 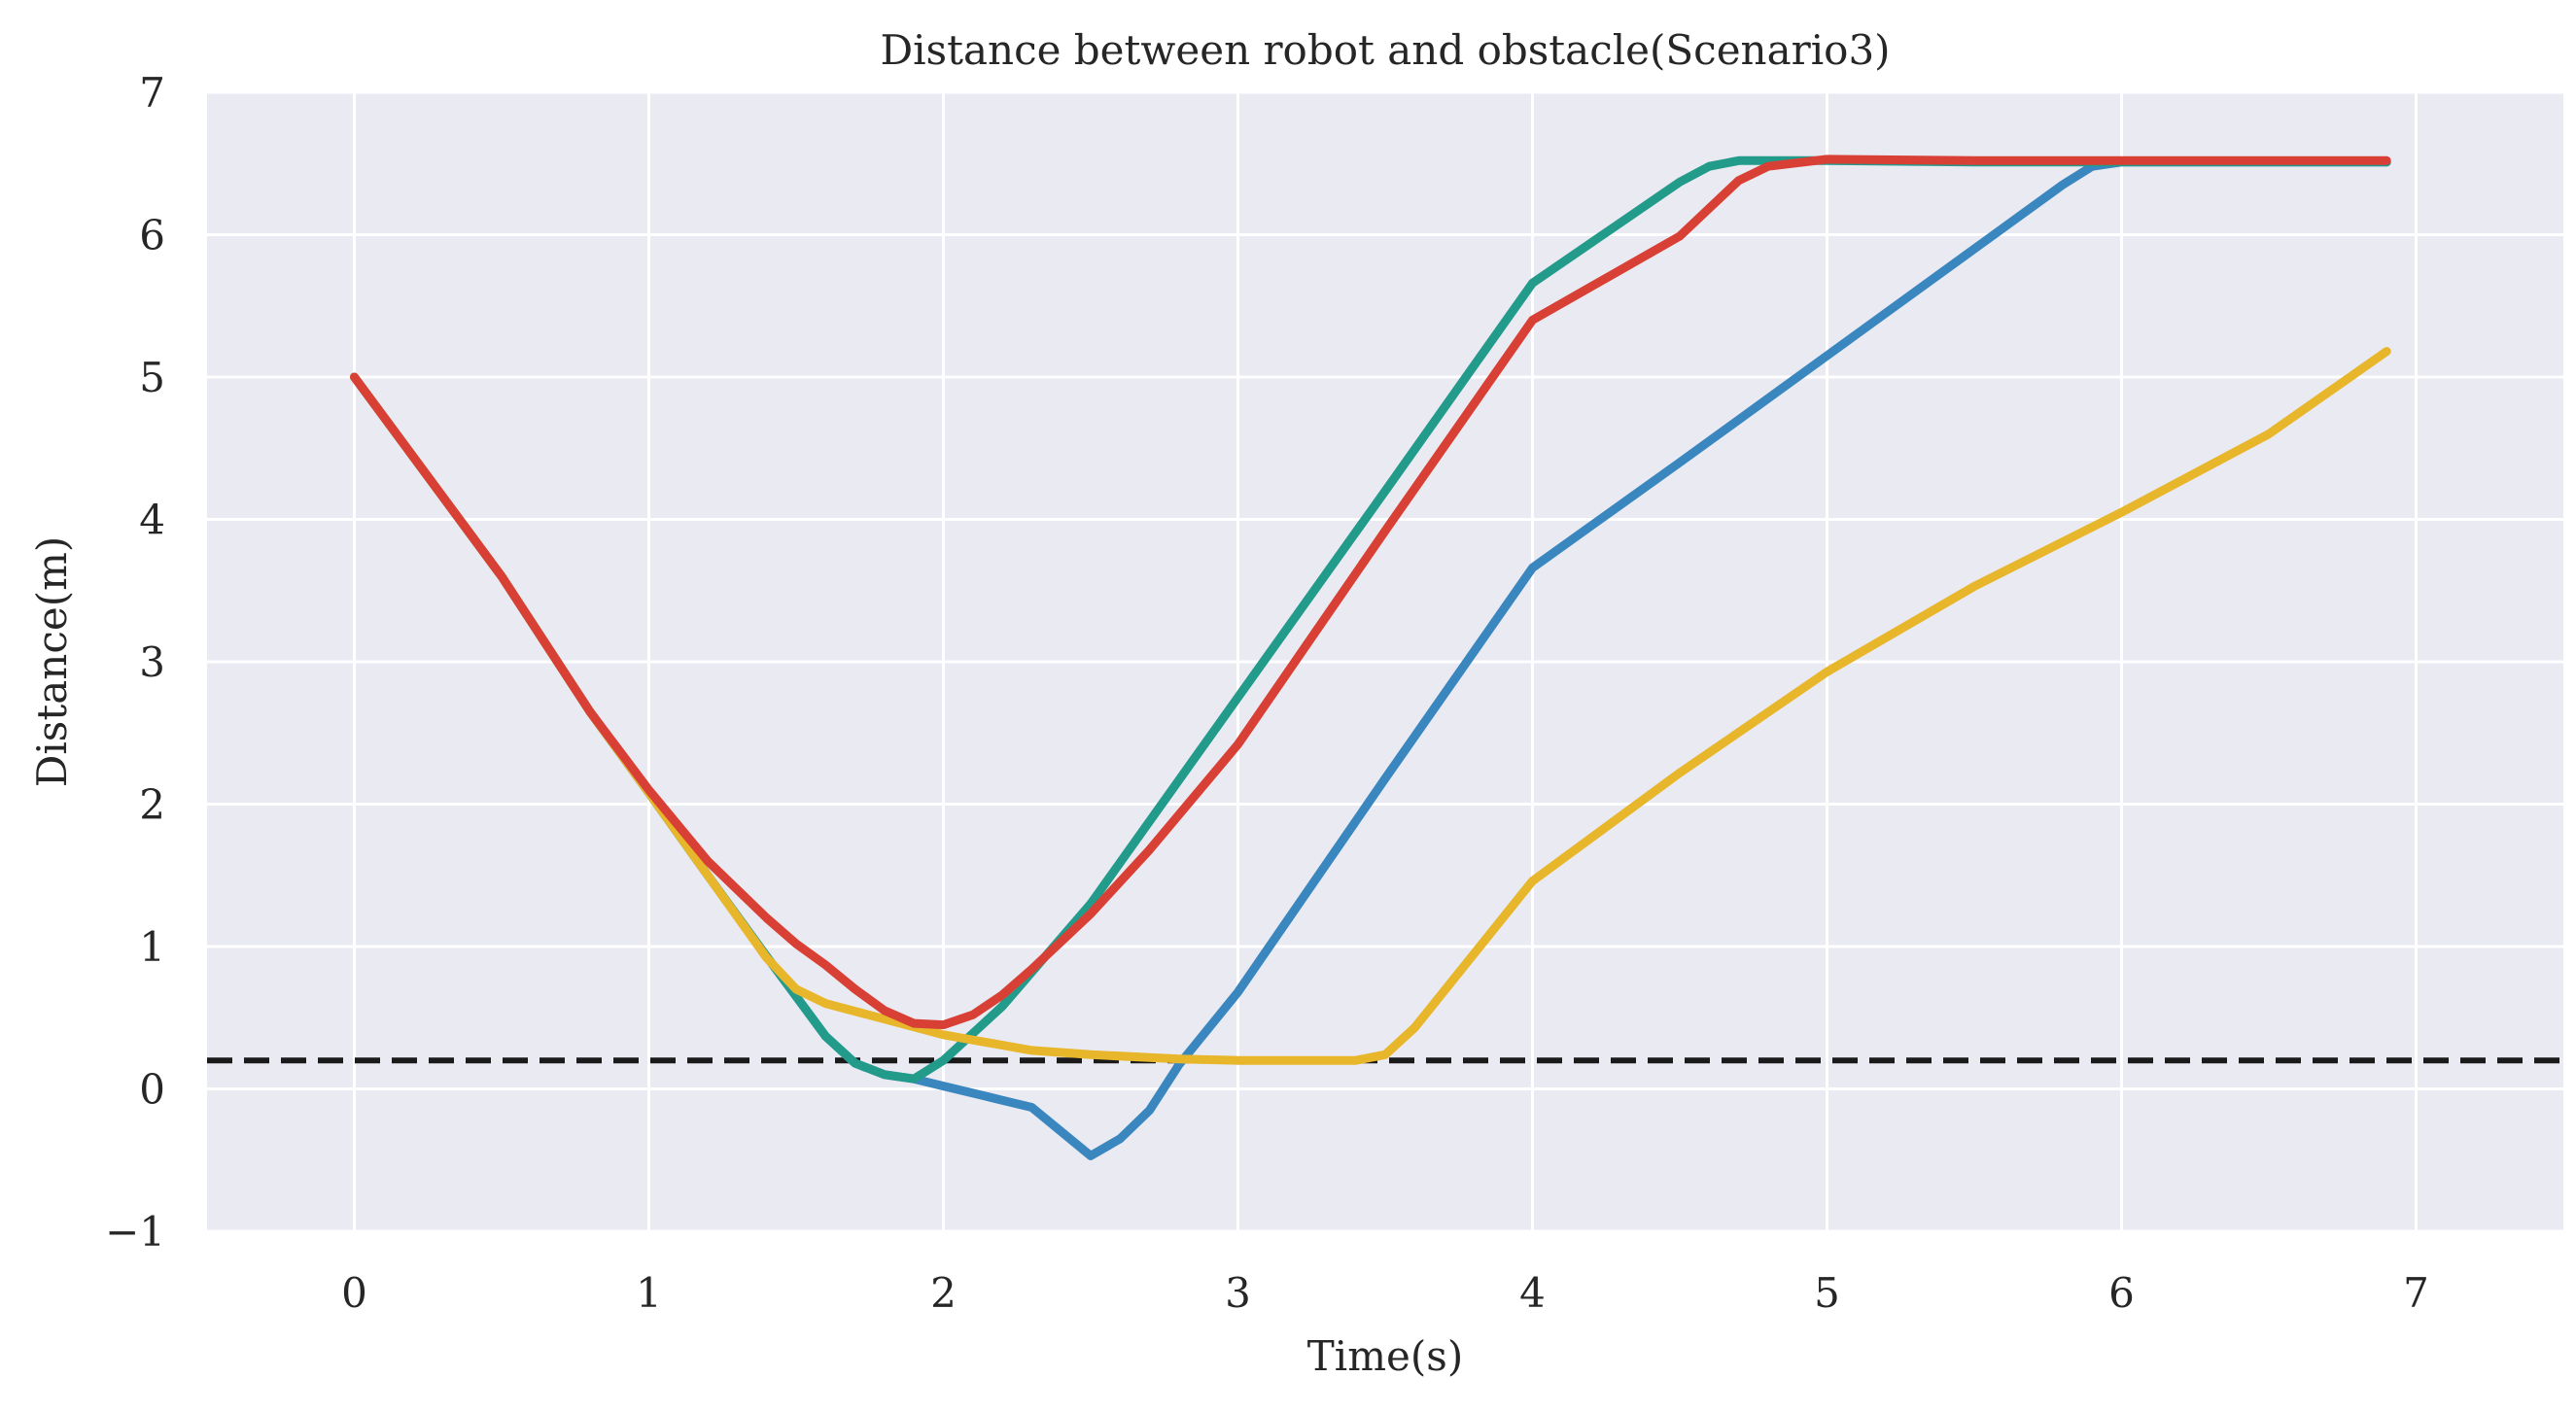 I want to click on x-tick-label: 3, so click(x=1238, y=1293).